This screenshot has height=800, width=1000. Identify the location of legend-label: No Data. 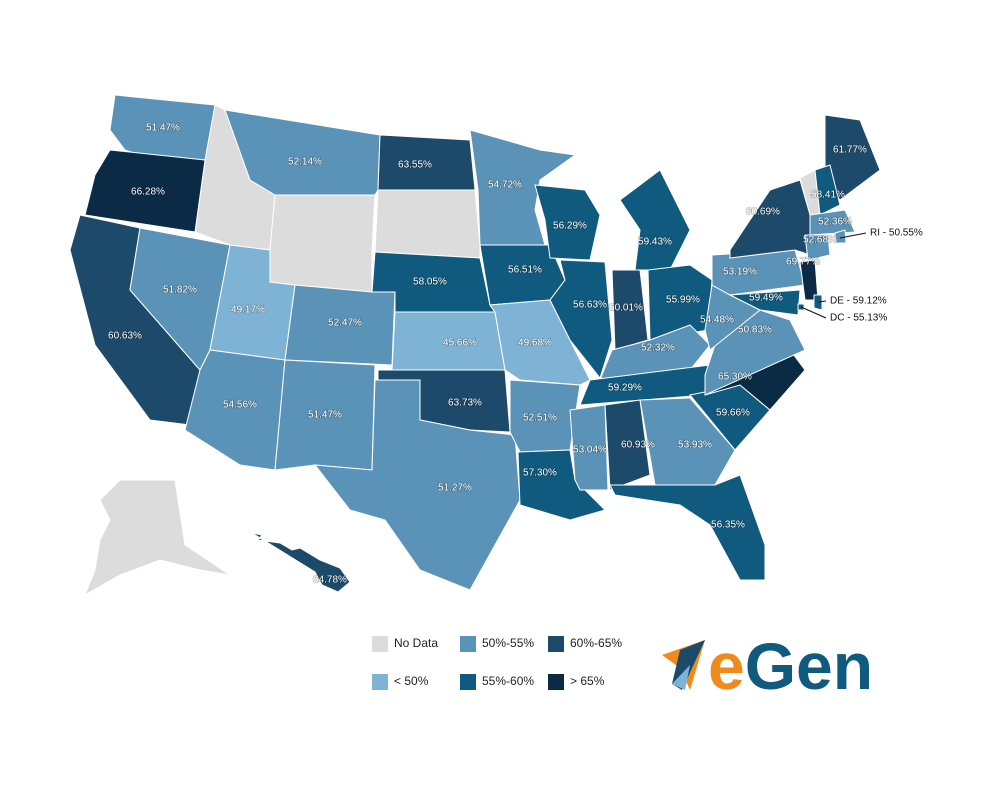
(416, 643).